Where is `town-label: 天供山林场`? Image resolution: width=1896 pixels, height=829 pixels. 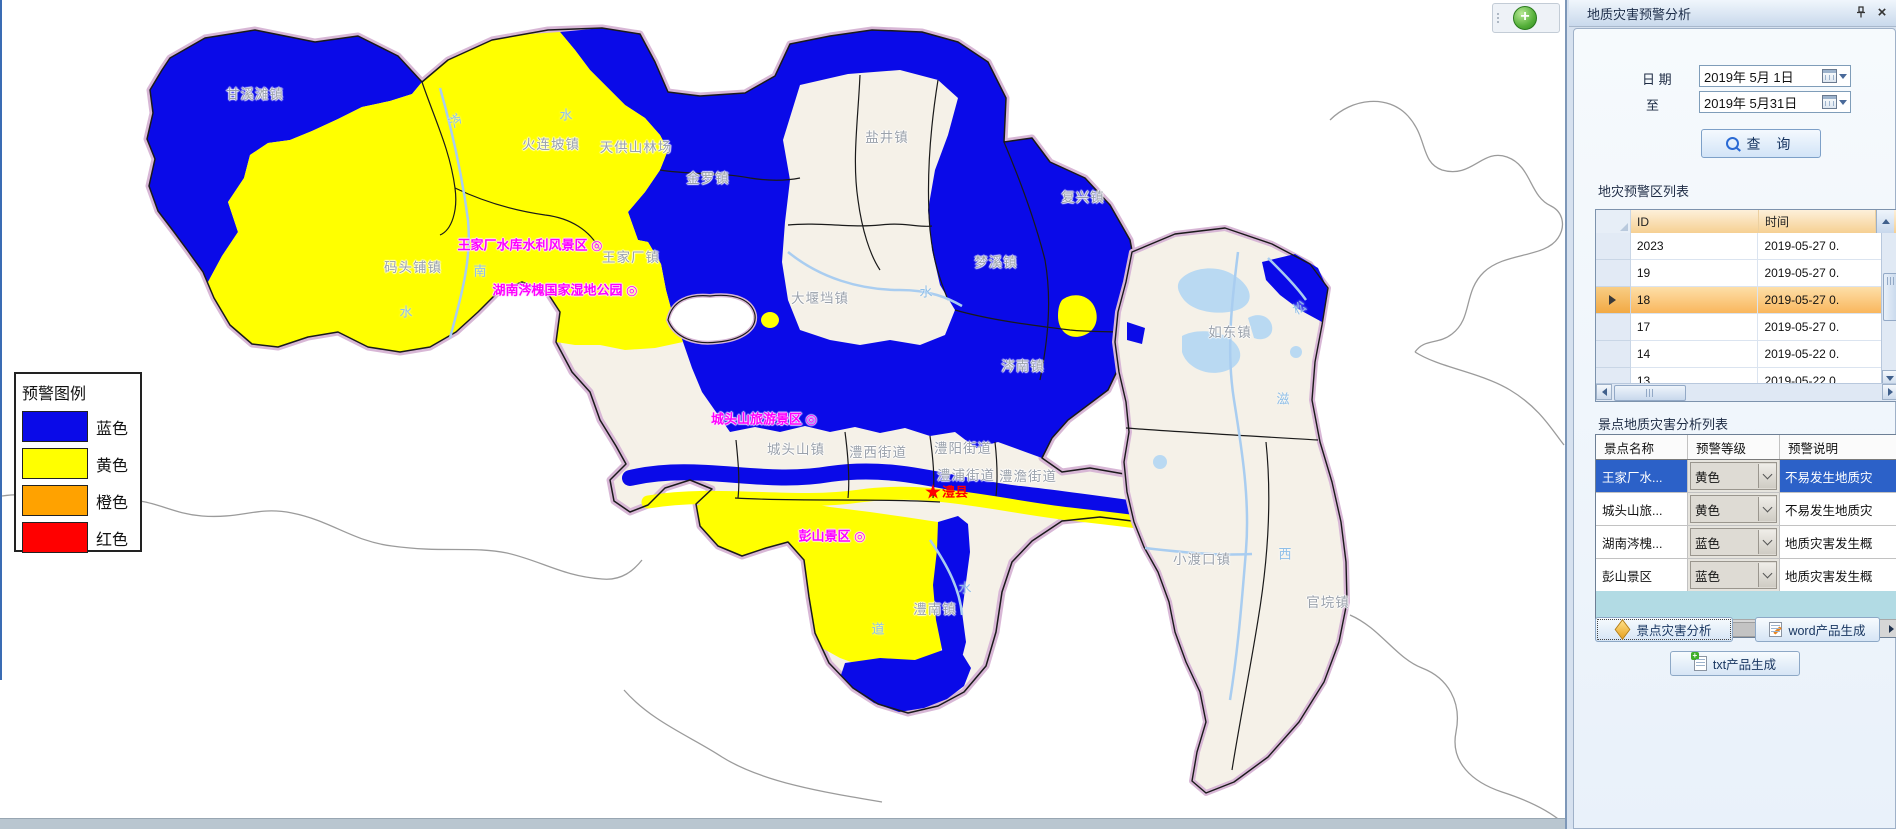 town-label: 天供山林场 is located at coordinates (636, 147).